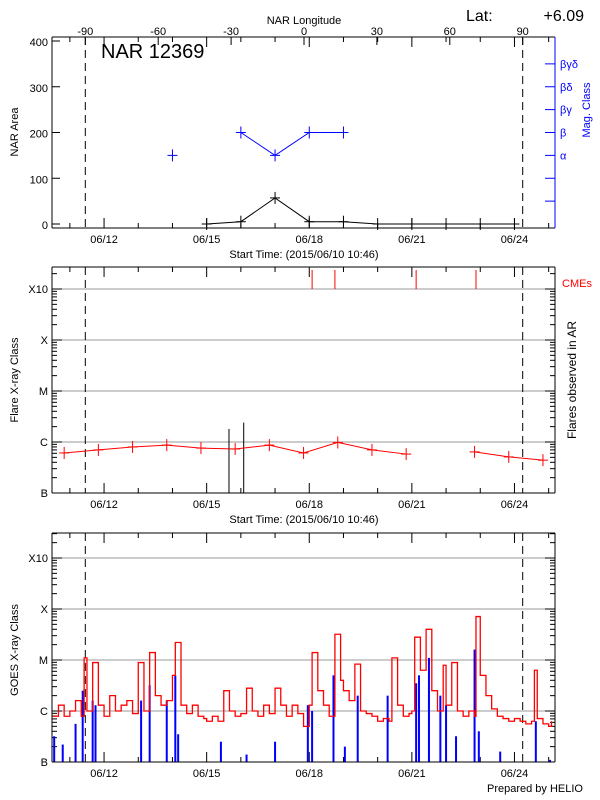 Image resolution: width=600 pixels, height=800 pixels. What do you see at coordinates (563, 134) in the screenshot?
I see `mag-class-tick-label: β` at bounding box center [563, 134].